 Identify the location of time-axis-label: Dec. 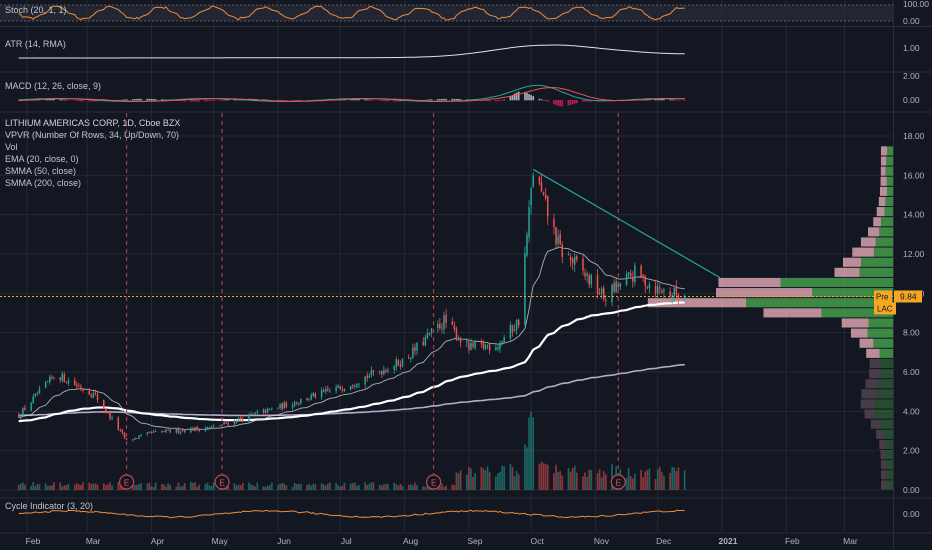
(664, 541).